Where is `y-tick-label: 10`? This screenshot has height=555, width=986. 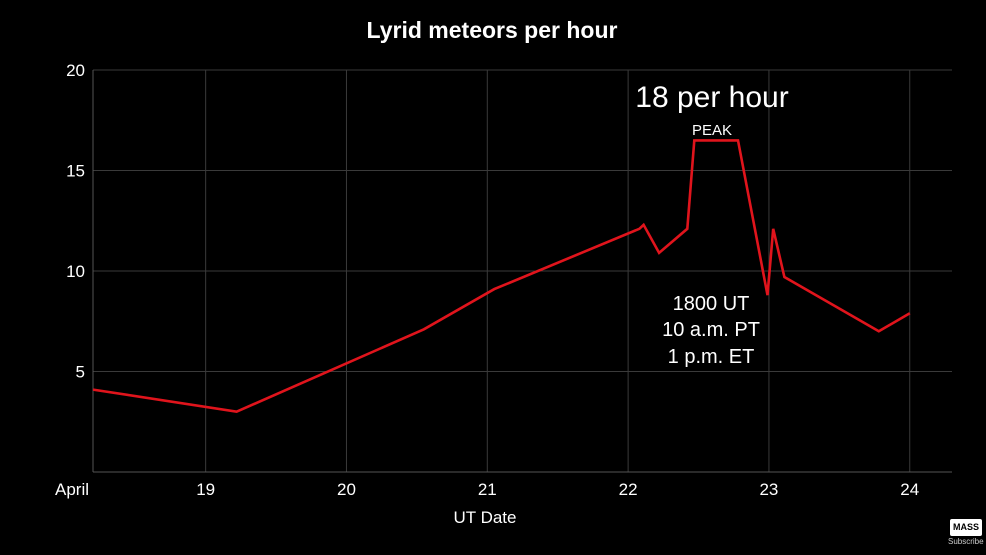
y-tick-label: 10 is located at coordinates (75, 271).